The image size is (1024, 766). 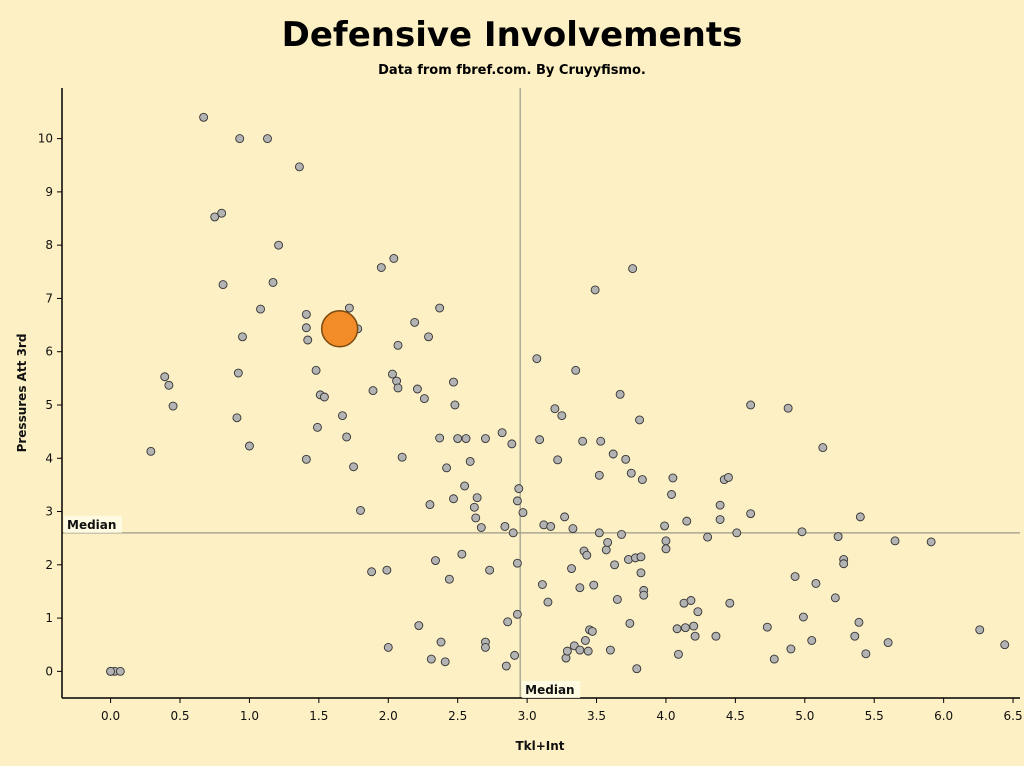 I want to click on x-tick-label: 2.5, so click(x=457, y=716).